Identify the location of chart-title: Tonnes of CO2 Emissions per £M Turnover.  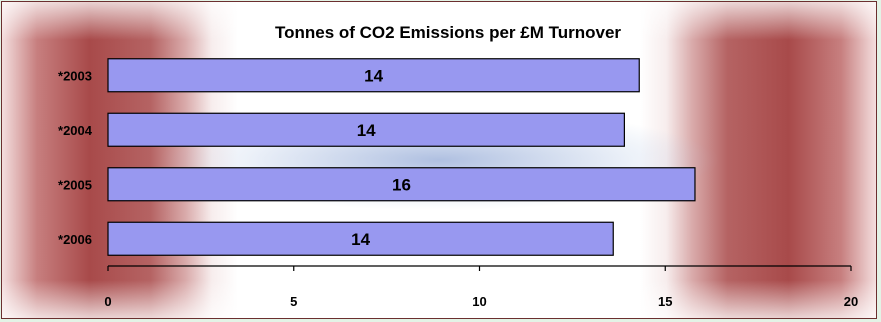
(448, 32).